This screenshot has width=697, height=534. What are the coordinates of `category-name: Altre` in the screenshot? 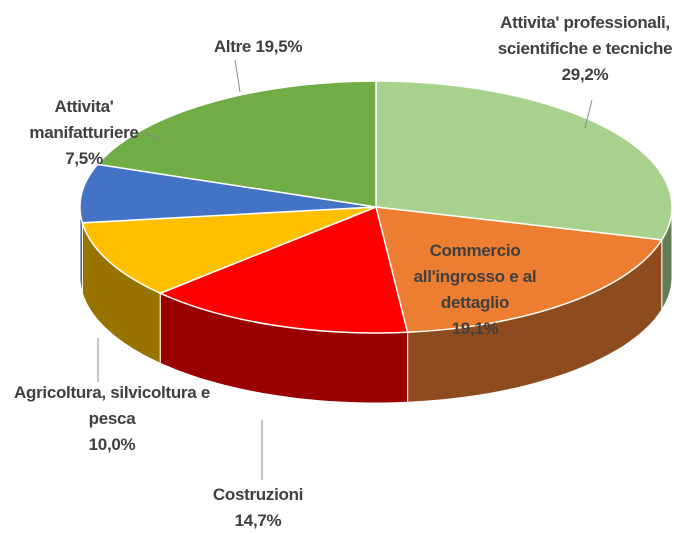 It's located at (232, 46).